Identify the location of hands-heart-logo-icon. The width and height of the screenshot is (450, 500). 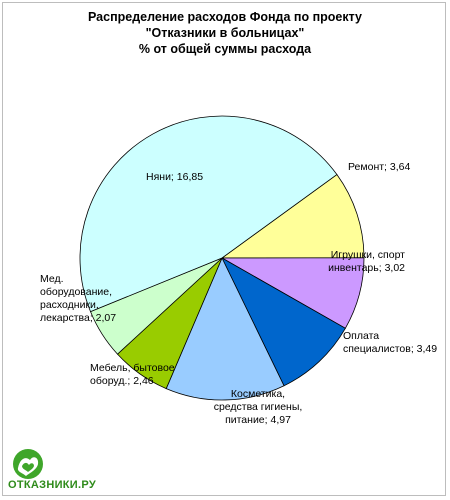
(28, 464).